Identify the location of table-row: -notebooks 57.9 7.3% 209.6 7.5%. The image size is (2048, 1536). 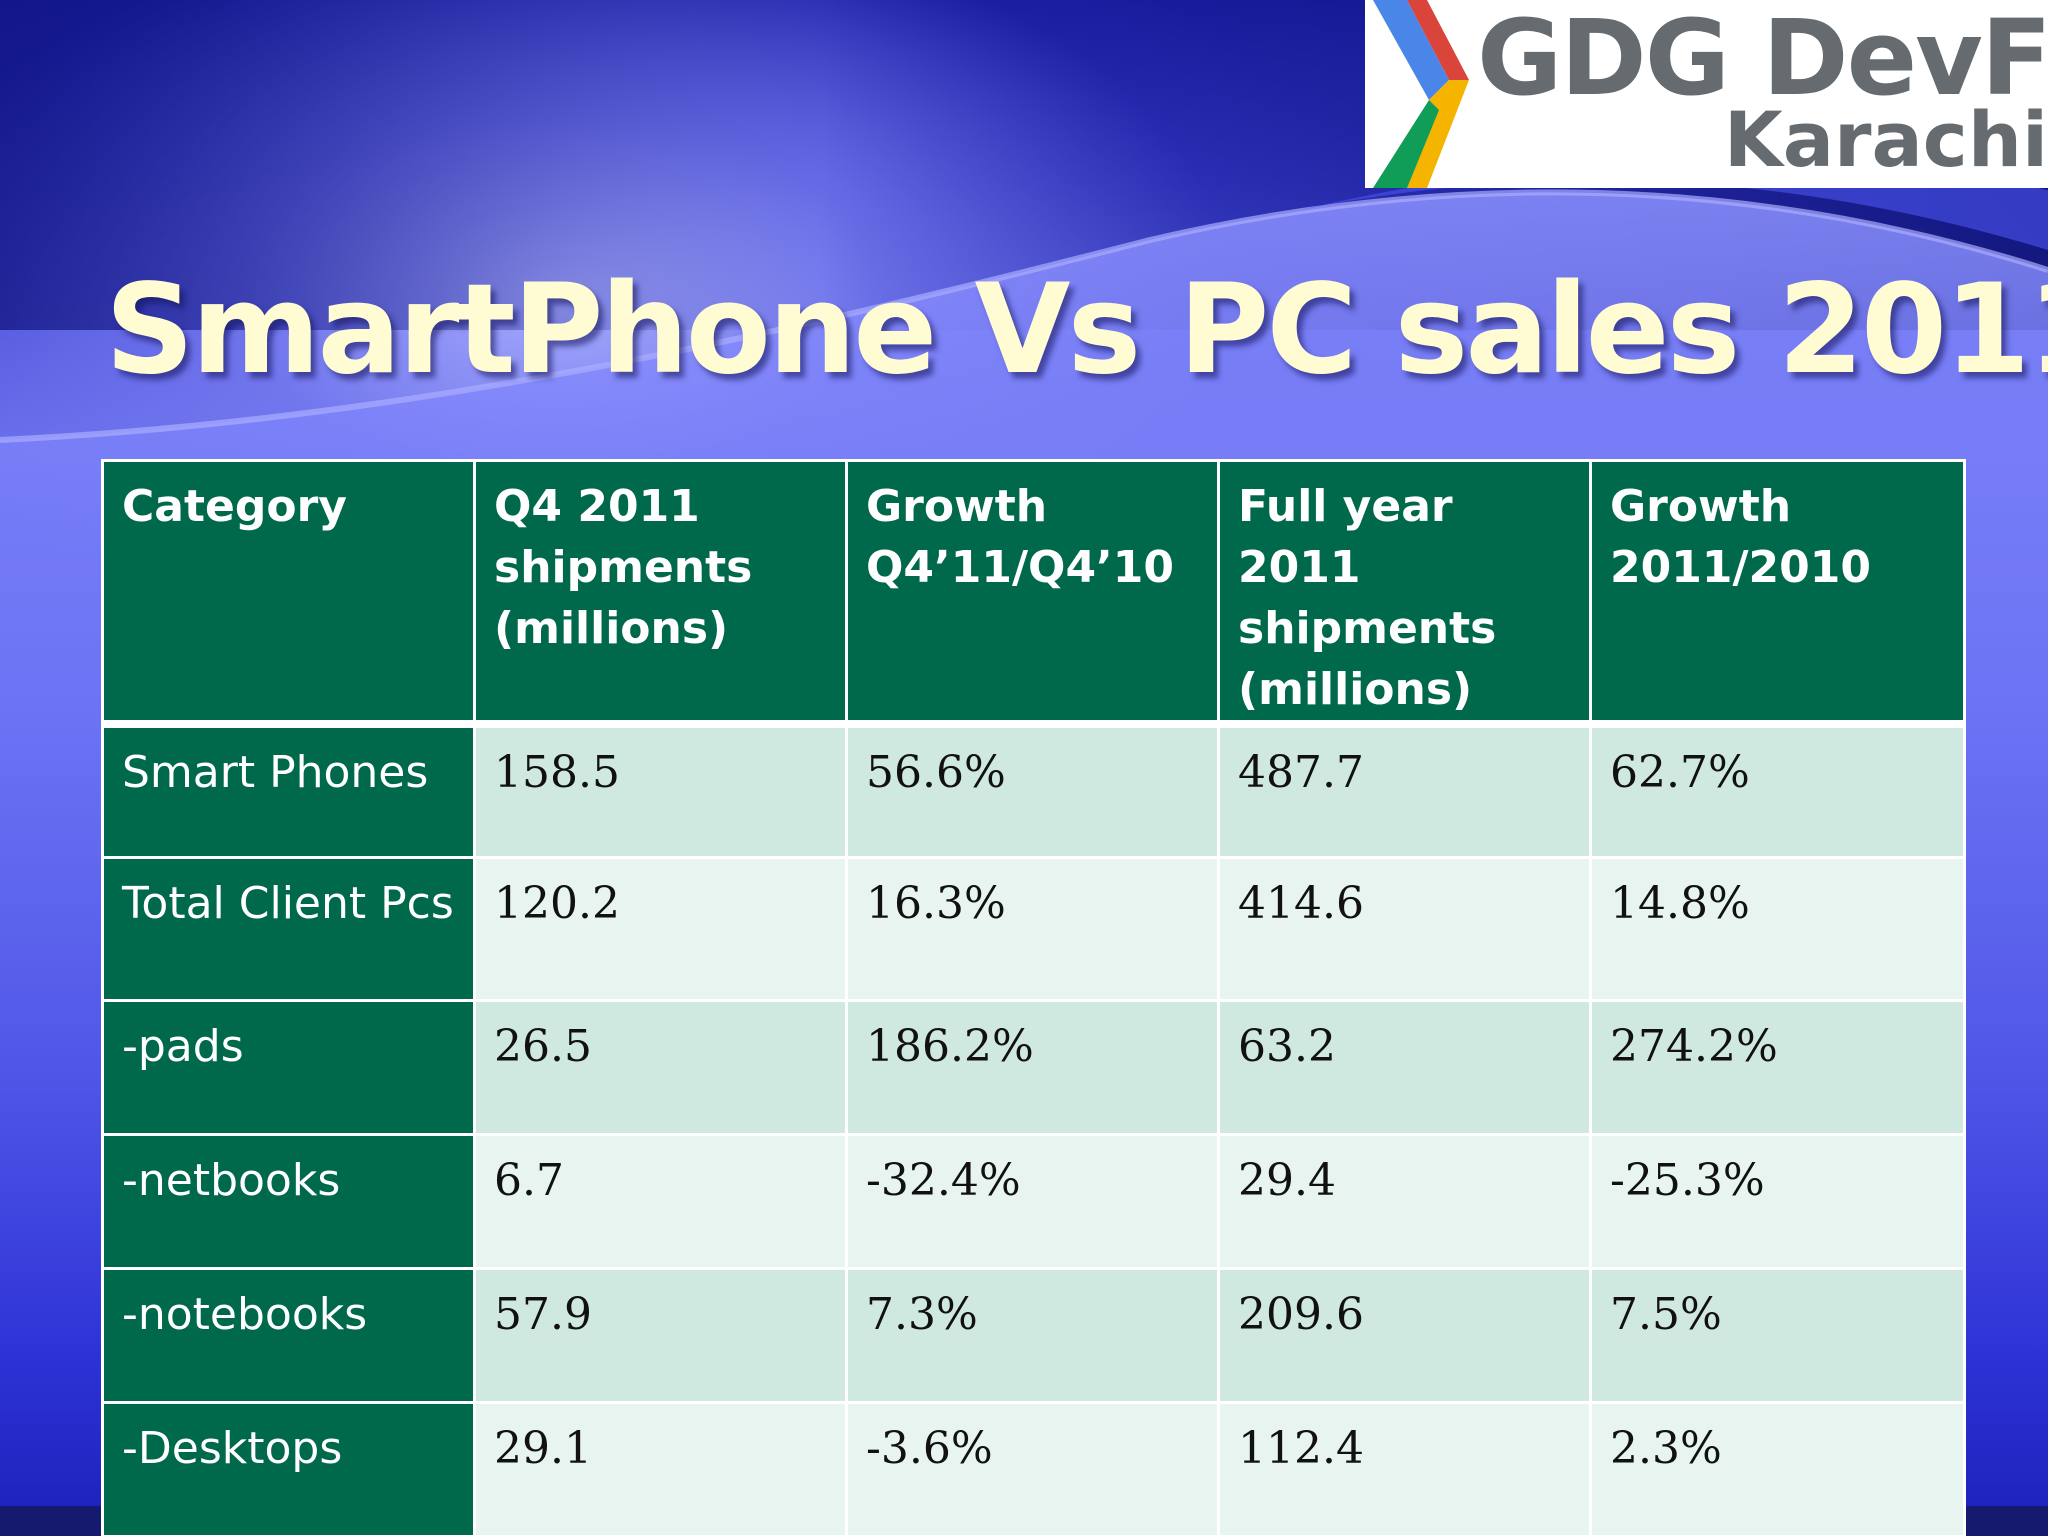
(1033, 1335).